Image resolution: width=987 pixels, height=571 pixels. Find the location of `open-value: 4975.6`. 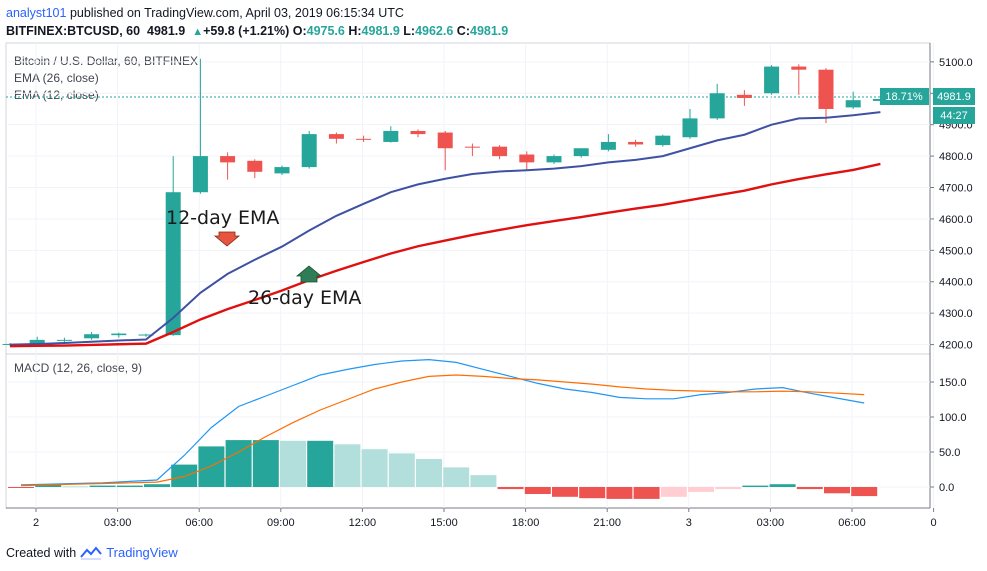

open-value: 4975.6 is located at coordinates (325, 31).